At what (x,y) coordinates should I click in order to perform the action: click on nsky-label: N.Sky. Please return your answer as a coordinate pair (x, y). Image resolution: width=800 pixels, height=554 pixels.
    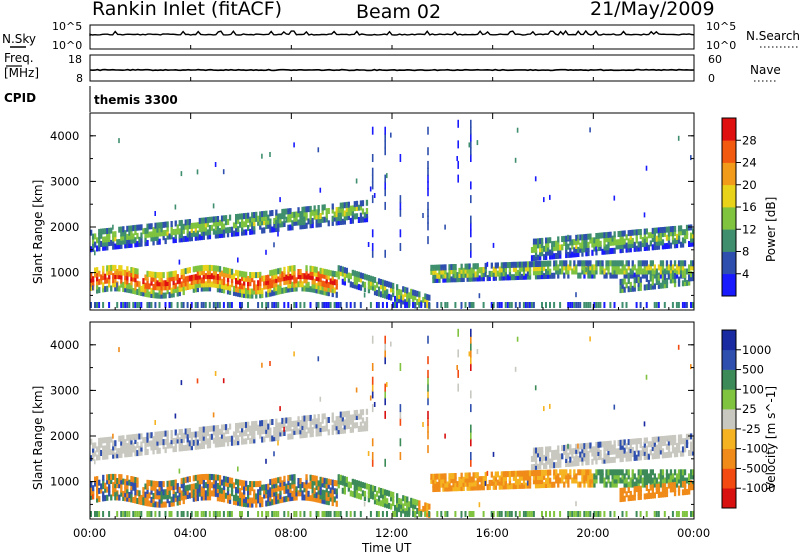
    Looking at the image, I should click on (19, 39).